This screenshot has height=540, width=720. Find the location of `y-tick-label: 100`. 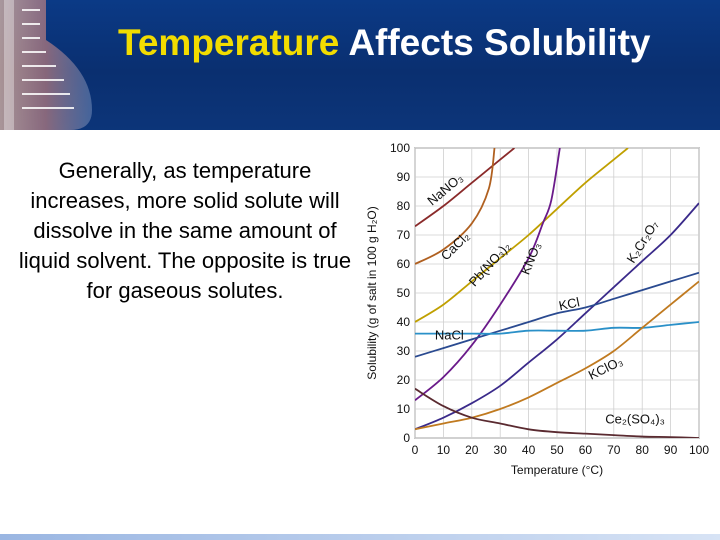

y-tick-label: 100 is located at coordinates (400, 148).